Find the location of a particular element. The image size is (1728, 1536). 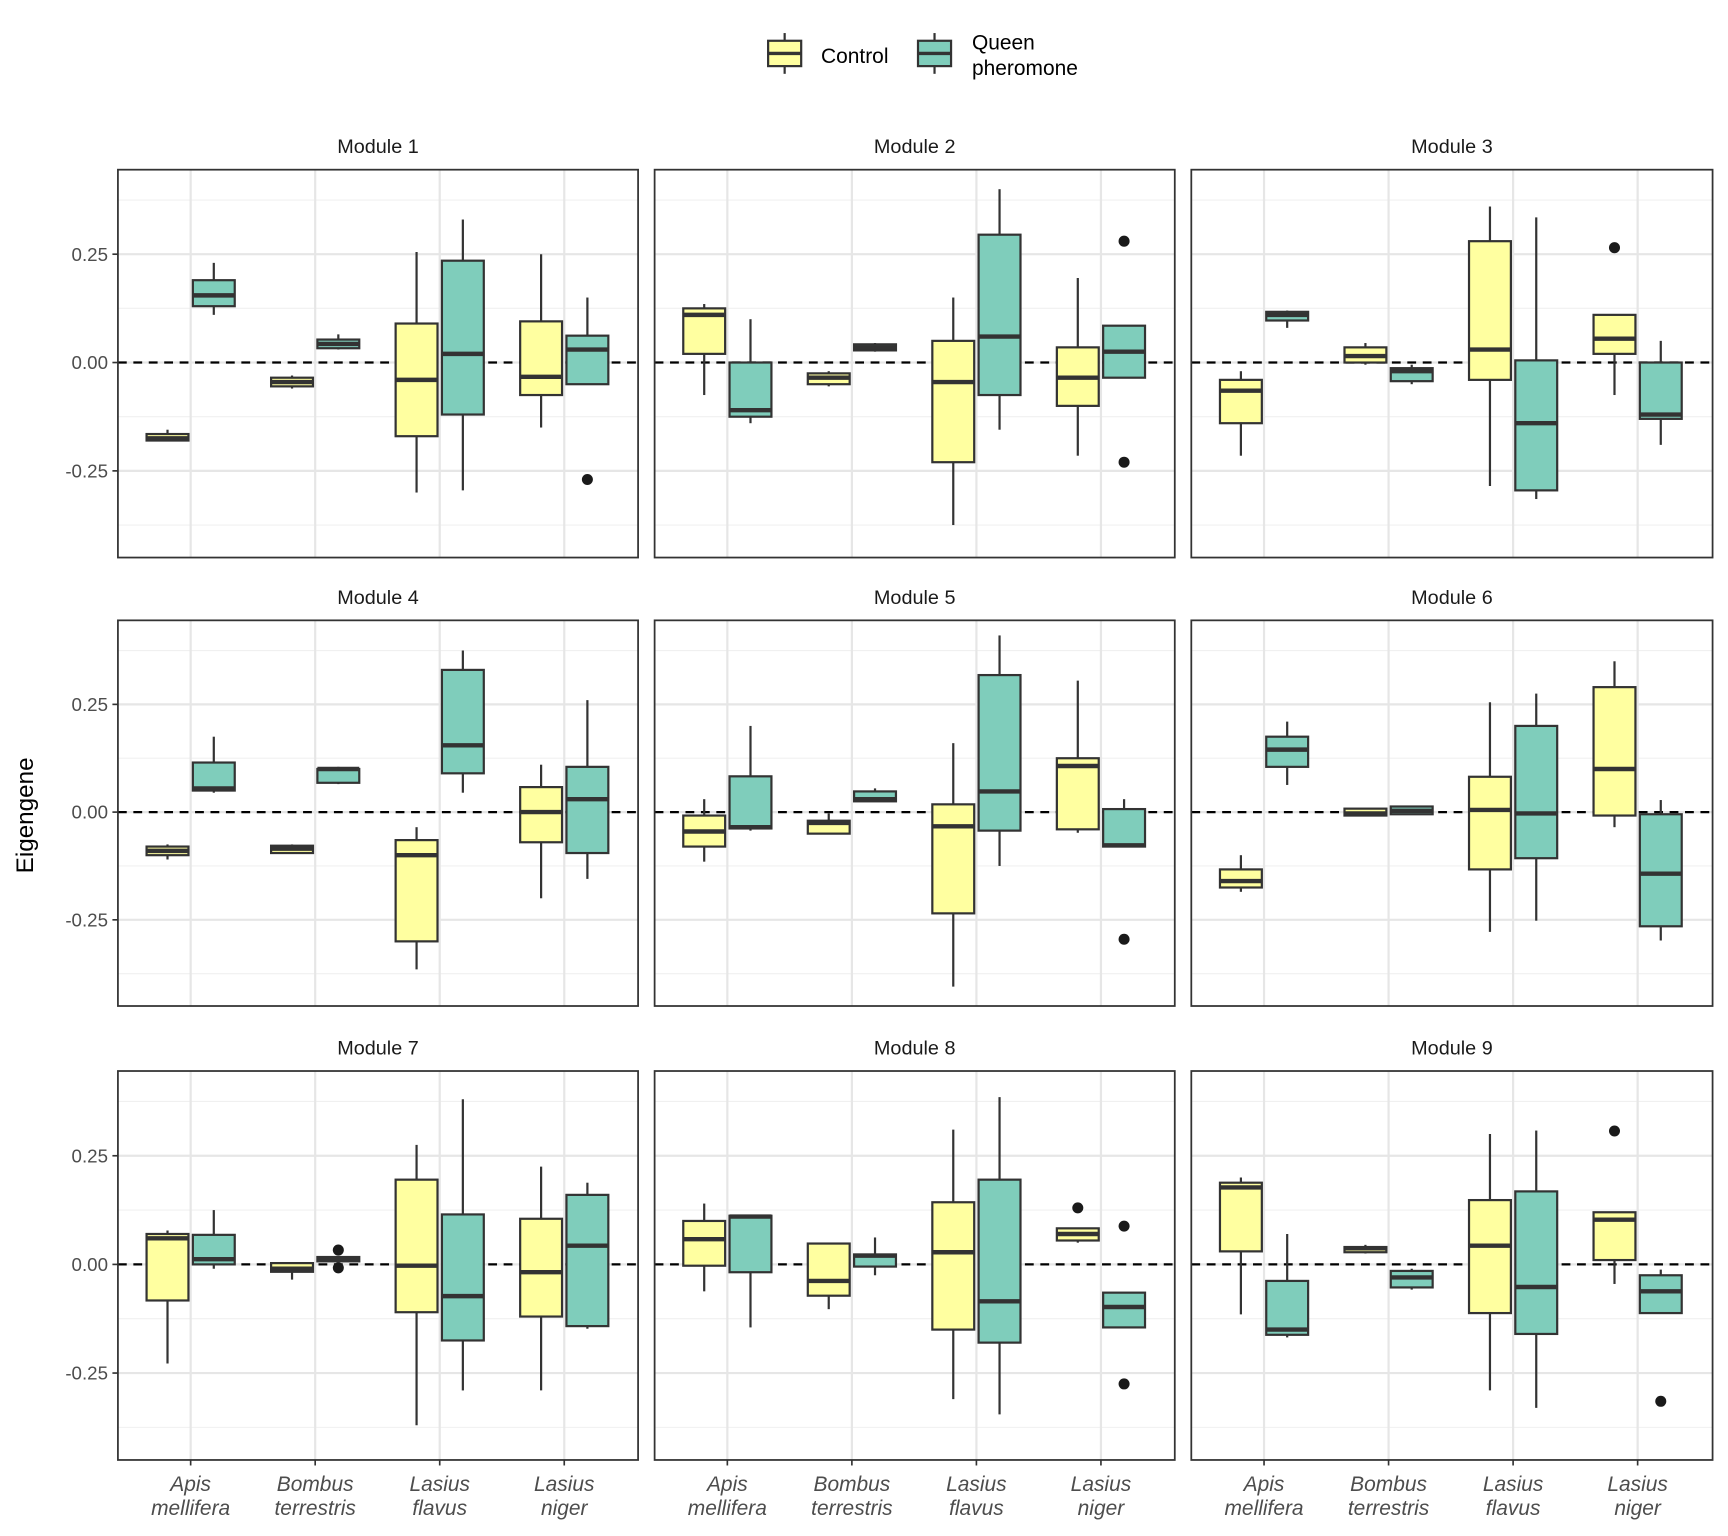

panel-title: Module 5 is located at coordinates (915, 598).